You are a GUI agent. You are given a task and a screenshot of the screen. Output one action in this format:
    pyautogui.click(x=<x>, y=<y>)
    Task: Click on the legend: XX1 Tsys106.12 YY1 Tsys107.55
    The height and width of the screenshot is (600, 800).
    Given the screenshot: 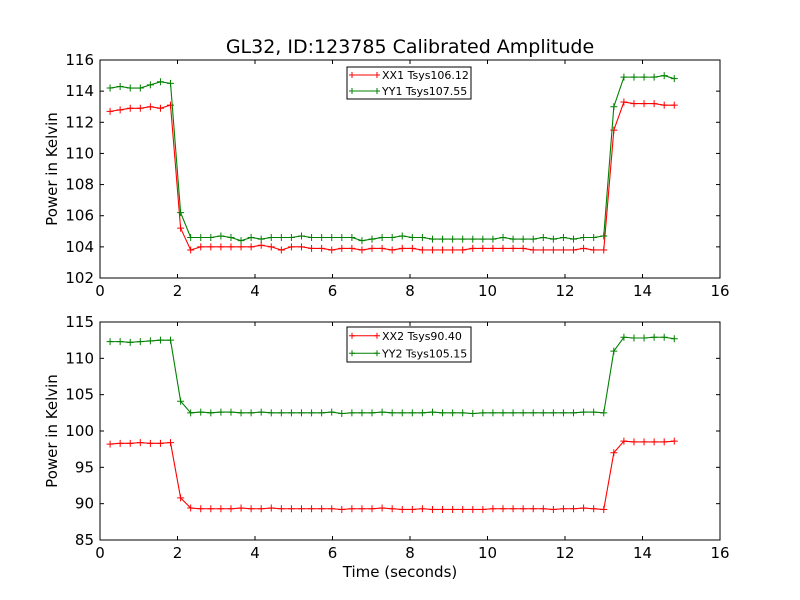 What is the action you would take?
    pyautogui.click(x=409, y=83)
    